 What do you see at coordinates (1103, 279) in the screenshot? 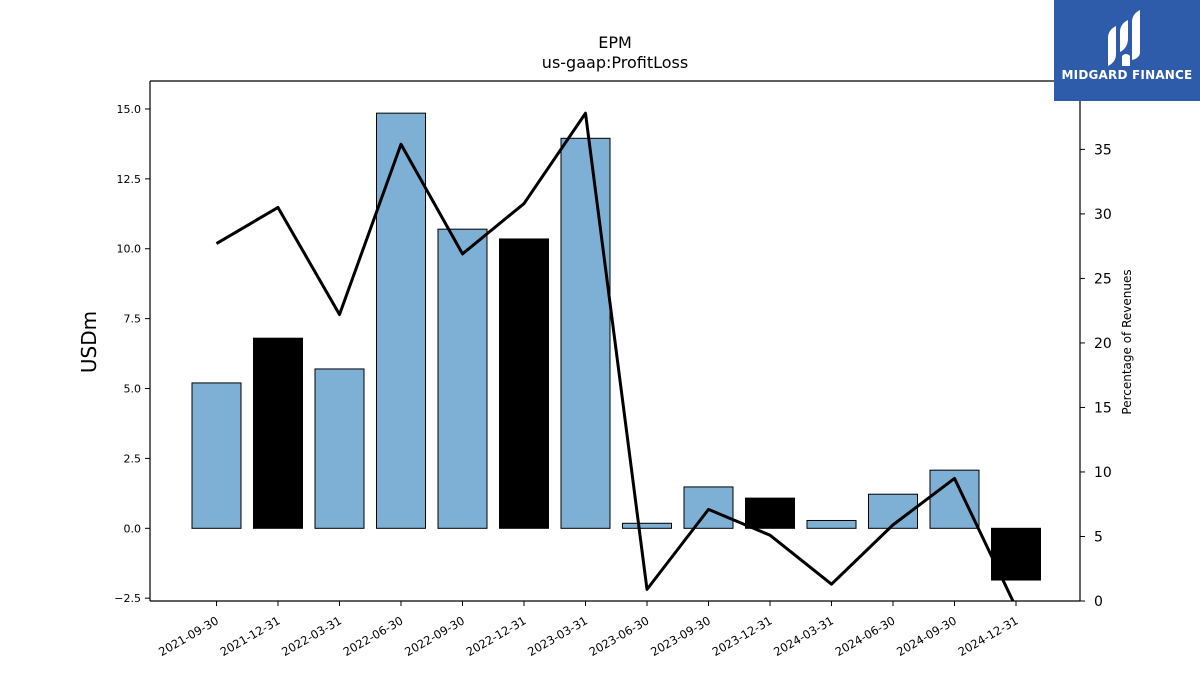
I see `y2-tick-label: 25` at bounding box center [1103, 279].